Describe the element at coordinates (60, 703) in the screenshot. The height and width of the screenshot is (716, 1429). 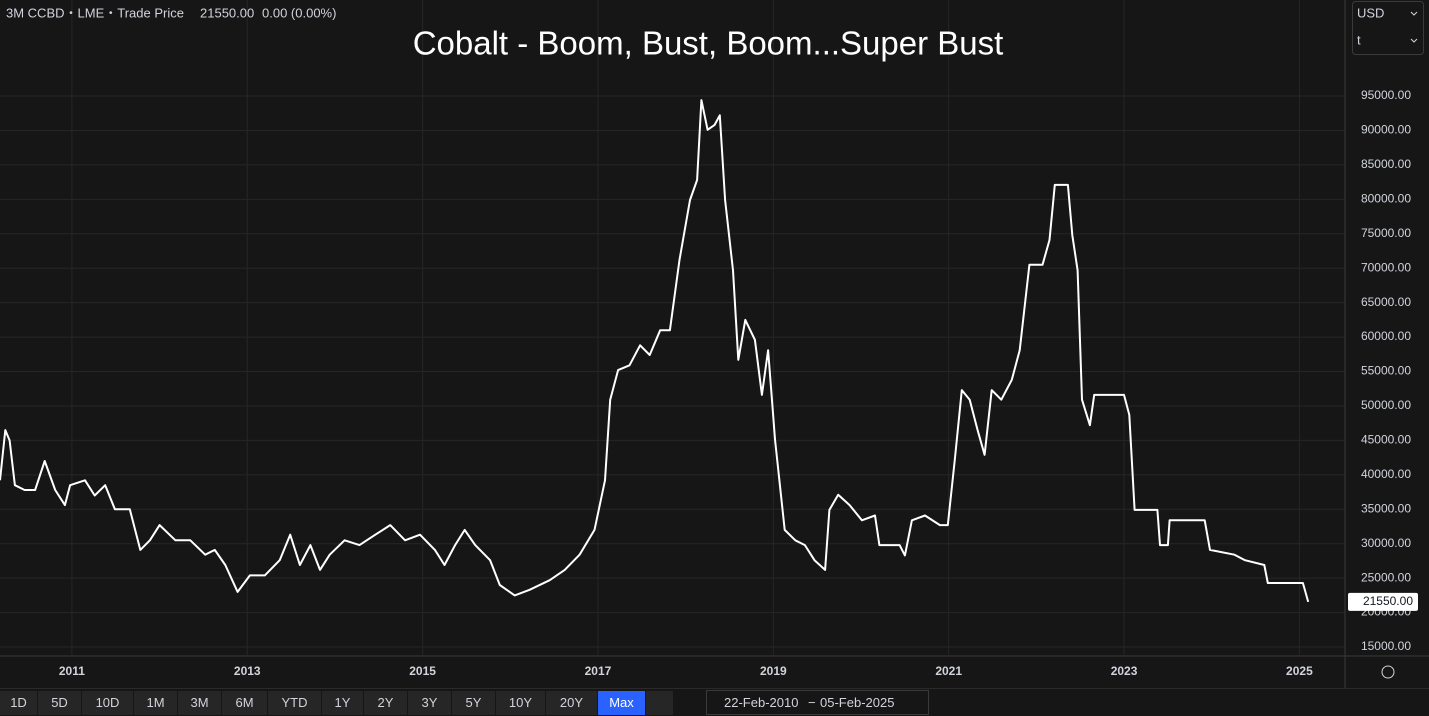
I see `range-button: 5D` at that location.